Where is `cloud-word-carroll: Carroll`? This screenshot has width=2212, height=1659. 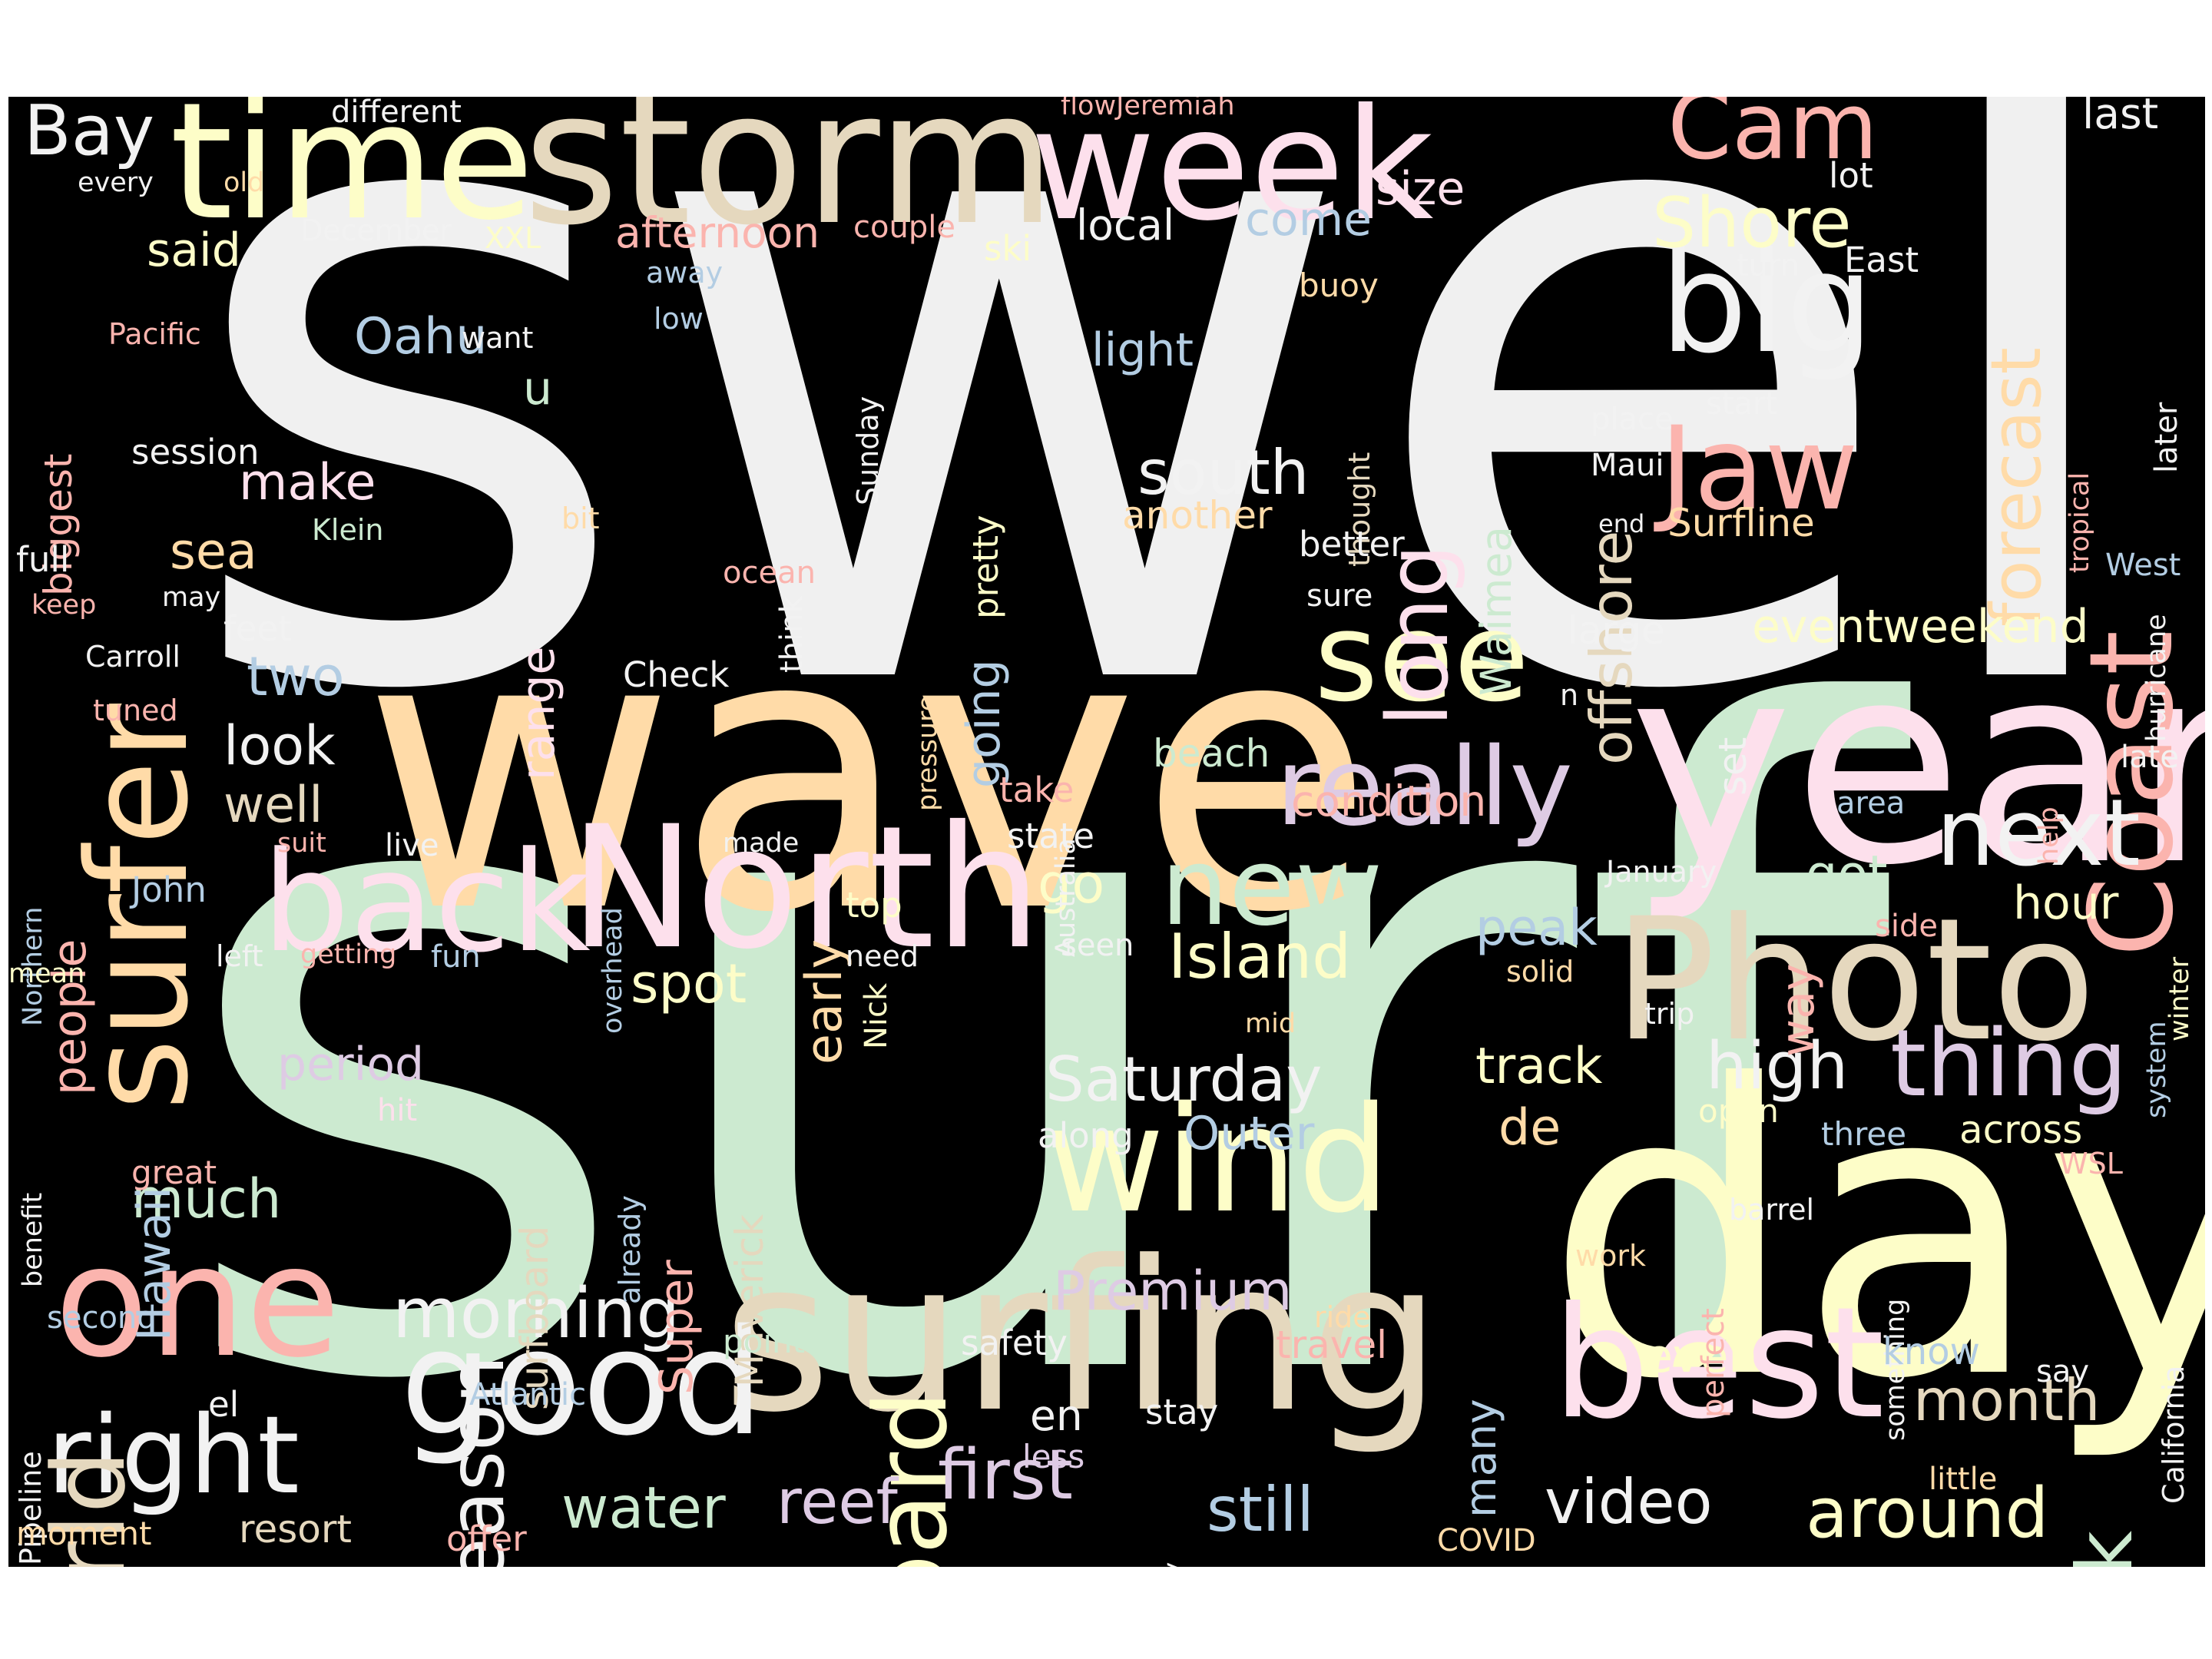
cloud-word-carroll: Carroll is located at coordinates (132, 657).